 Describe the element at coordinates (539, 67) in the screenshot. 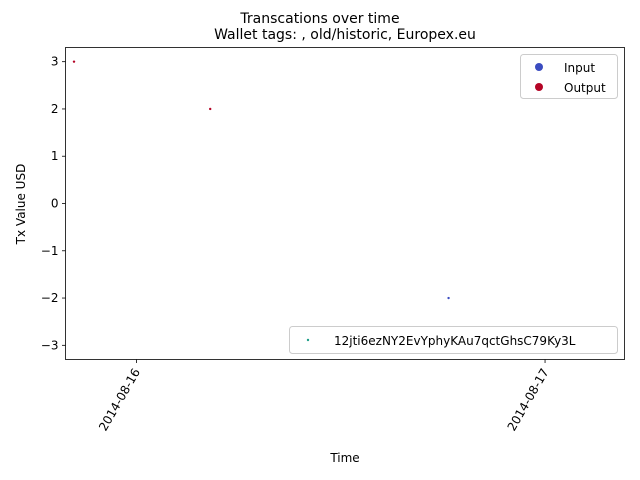

I see `legend-marker-input` at that location.